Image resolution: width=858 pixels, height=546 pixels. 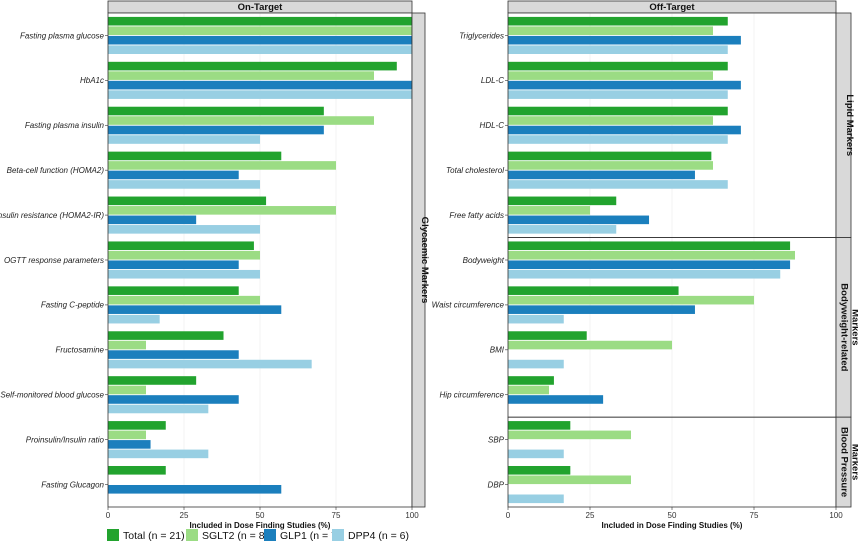 I want to click on bar-hba1c-glp1, so click(x=260, y=85).